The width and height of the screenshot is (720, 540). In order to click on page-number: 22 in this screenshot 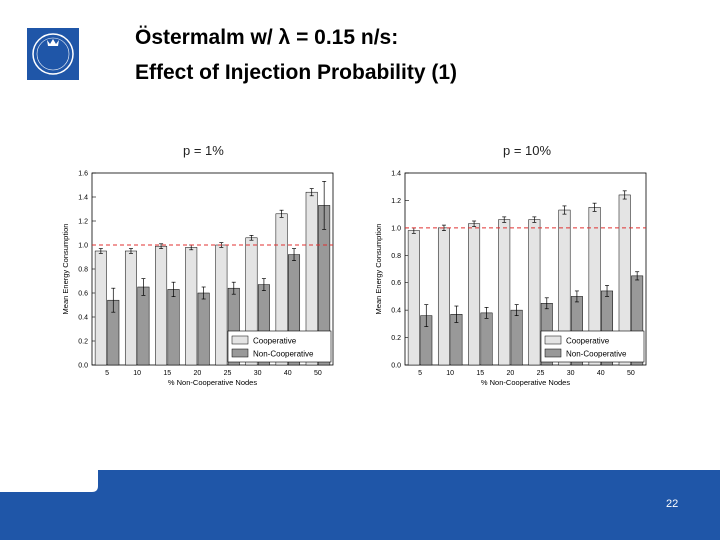, I will do `click(672, 504)`.